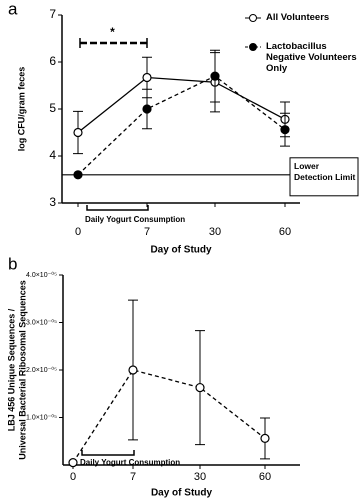  I want to click on panel-label: a, so click(13, 9).